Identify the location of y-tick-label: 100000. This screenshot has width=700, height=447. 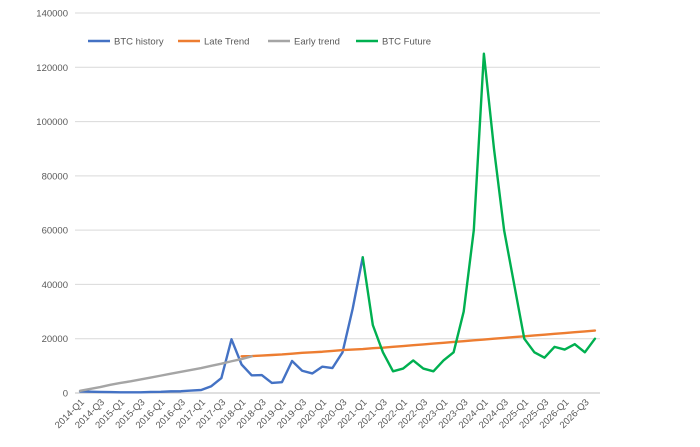
(52, 122).